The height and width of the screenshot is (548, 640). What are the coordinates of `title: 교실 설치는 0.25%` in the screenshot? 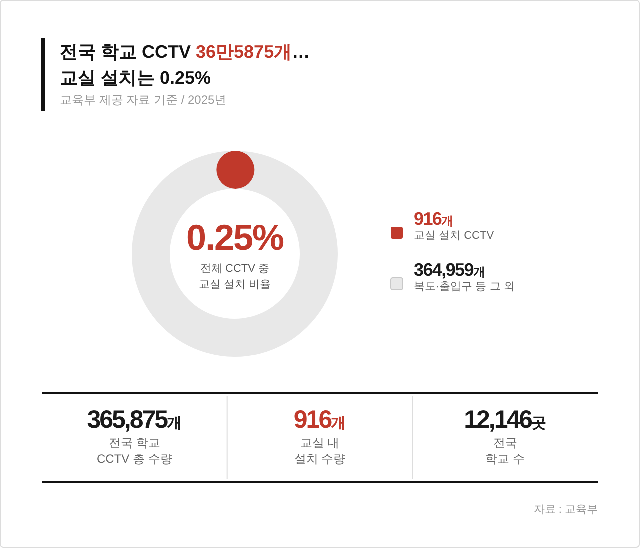 It's located at (136, 78).